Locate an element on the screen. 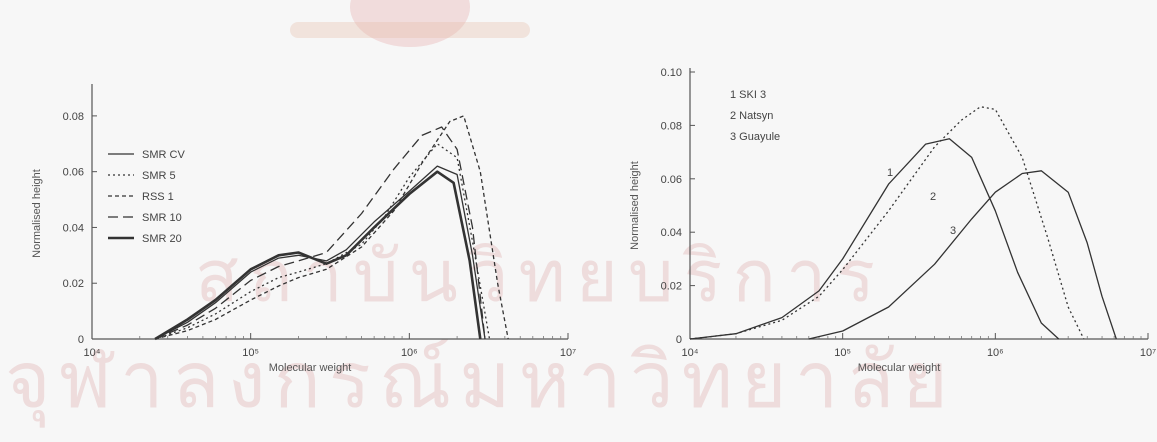 The width and height of the screenshot is (1157, 442). curve-annotation: 1 is located at coordinates (890, 173).